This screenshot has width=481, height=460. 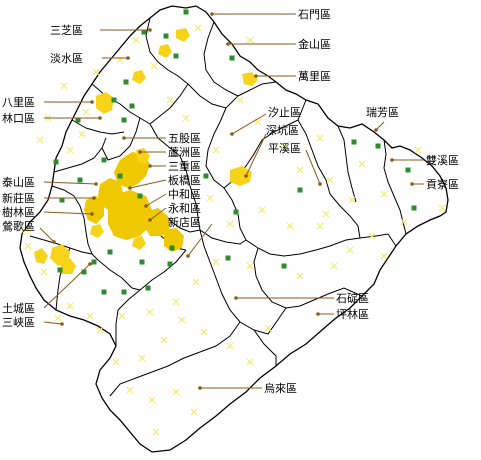 I want to click on label-wugu: 五股區, so click(x=184, y=138).